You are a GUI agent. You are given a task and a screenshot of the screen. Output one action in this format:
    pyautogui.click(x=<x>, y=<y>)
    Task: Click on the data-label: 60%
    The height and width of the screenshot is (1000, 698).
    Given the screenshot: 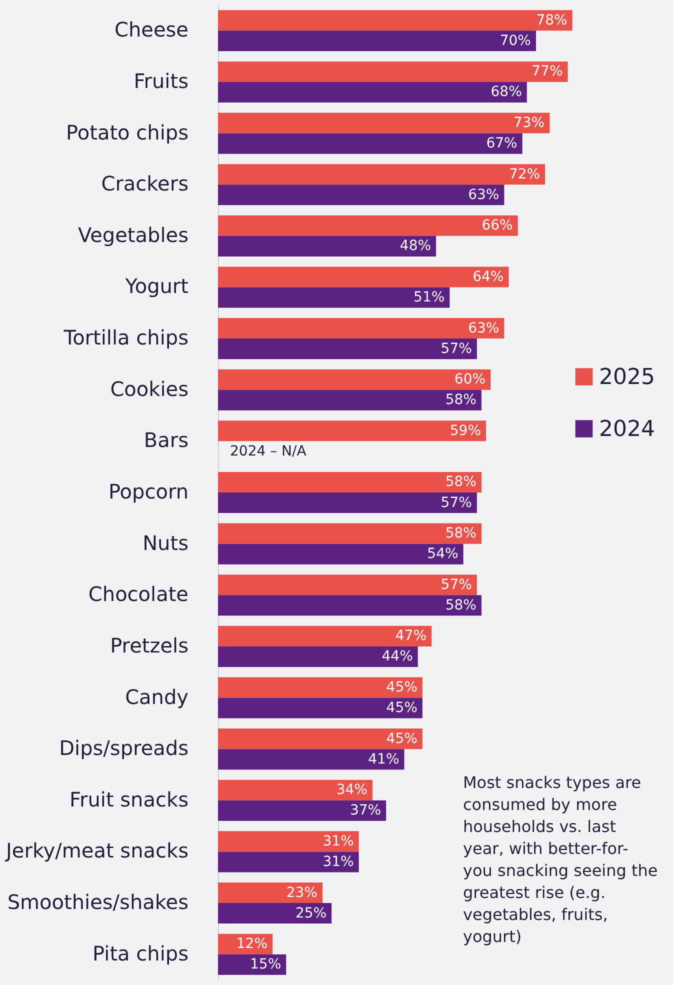 What is the action you would take?
    pyautogui.click(x=470, y=380)
    